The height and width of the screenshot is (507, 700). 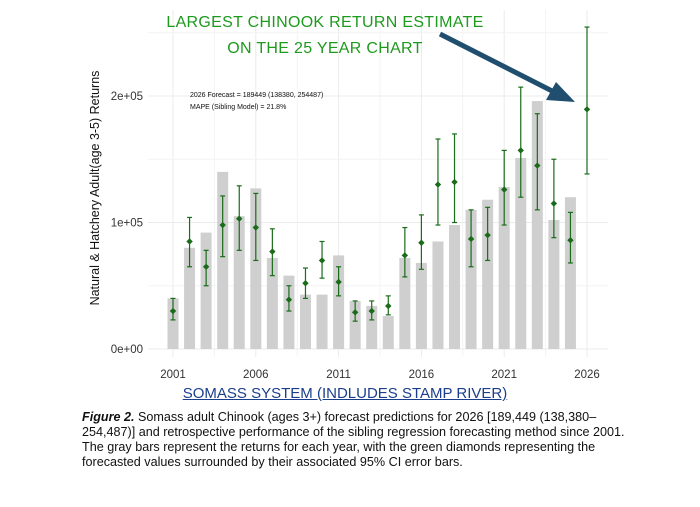 What do you see at coordinates (238, 107) in the screenshot?
I see `mape-info-text: MAPE (Sibling Model) = 21.8%` at bounding box center [238, 107].